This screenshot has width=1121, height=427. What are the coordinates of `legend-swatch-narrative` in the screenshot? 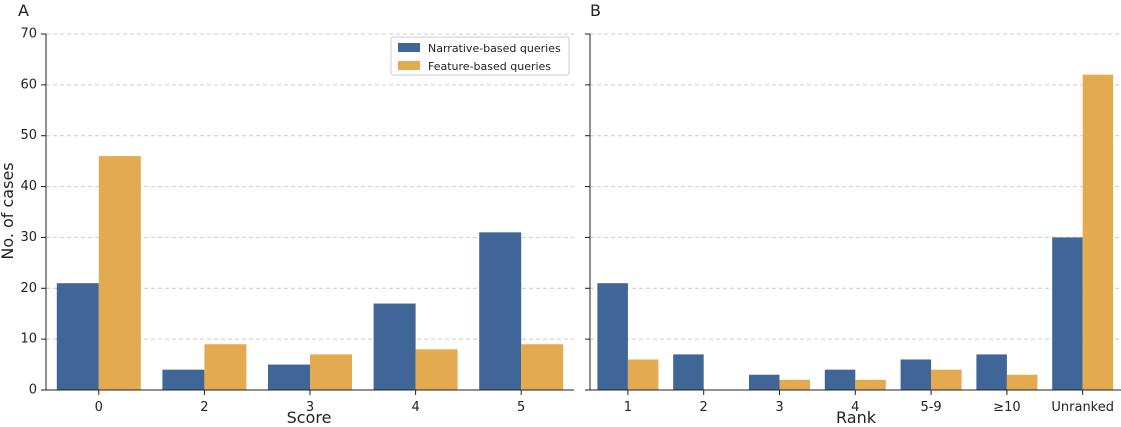 It's located at (409, 47).